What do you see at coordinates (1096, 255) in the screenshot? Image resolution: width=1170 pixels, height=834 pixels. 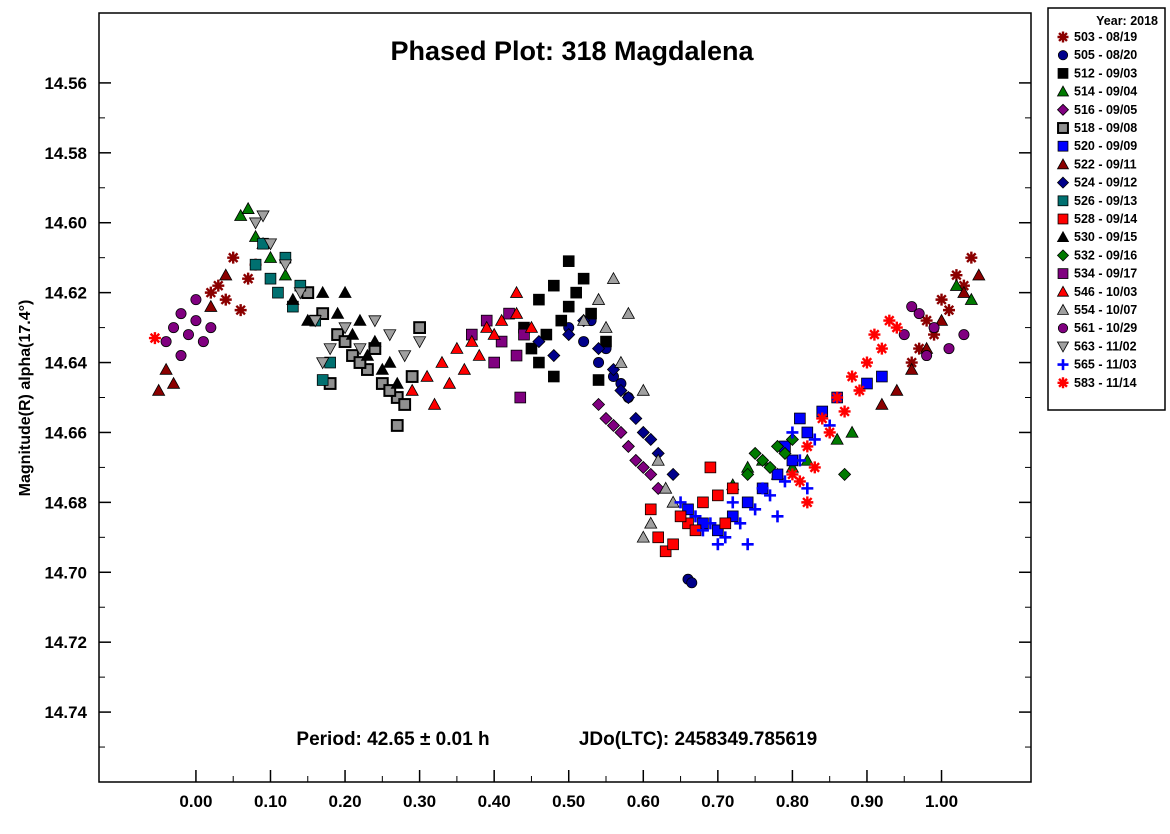 I see `legend-entry: 532 - 09/16` at bounding box center [1096, 255].